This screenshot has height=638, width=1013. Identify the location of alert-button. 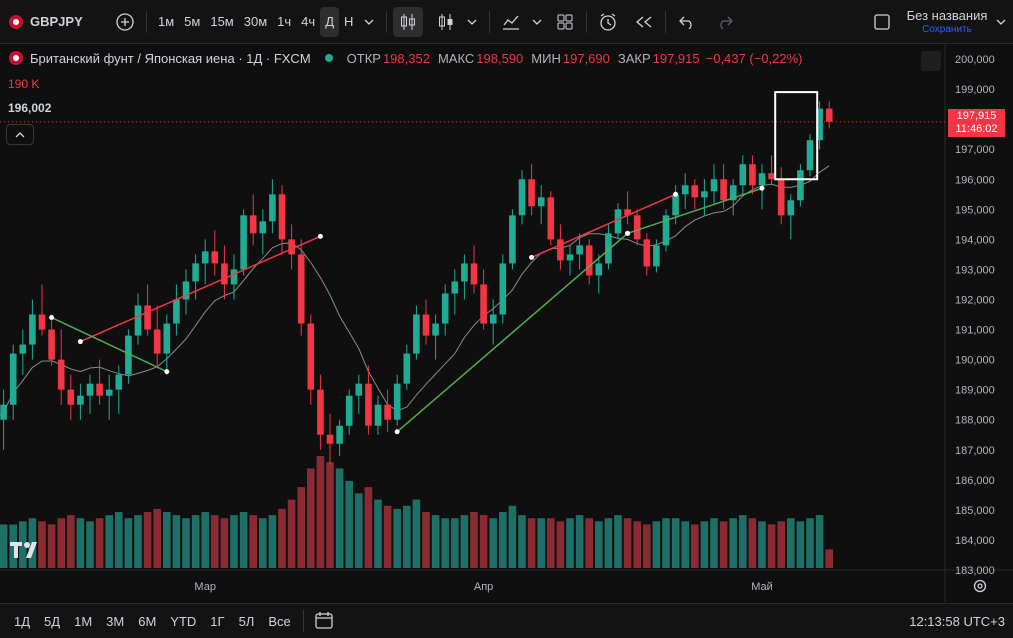
(608, 22).